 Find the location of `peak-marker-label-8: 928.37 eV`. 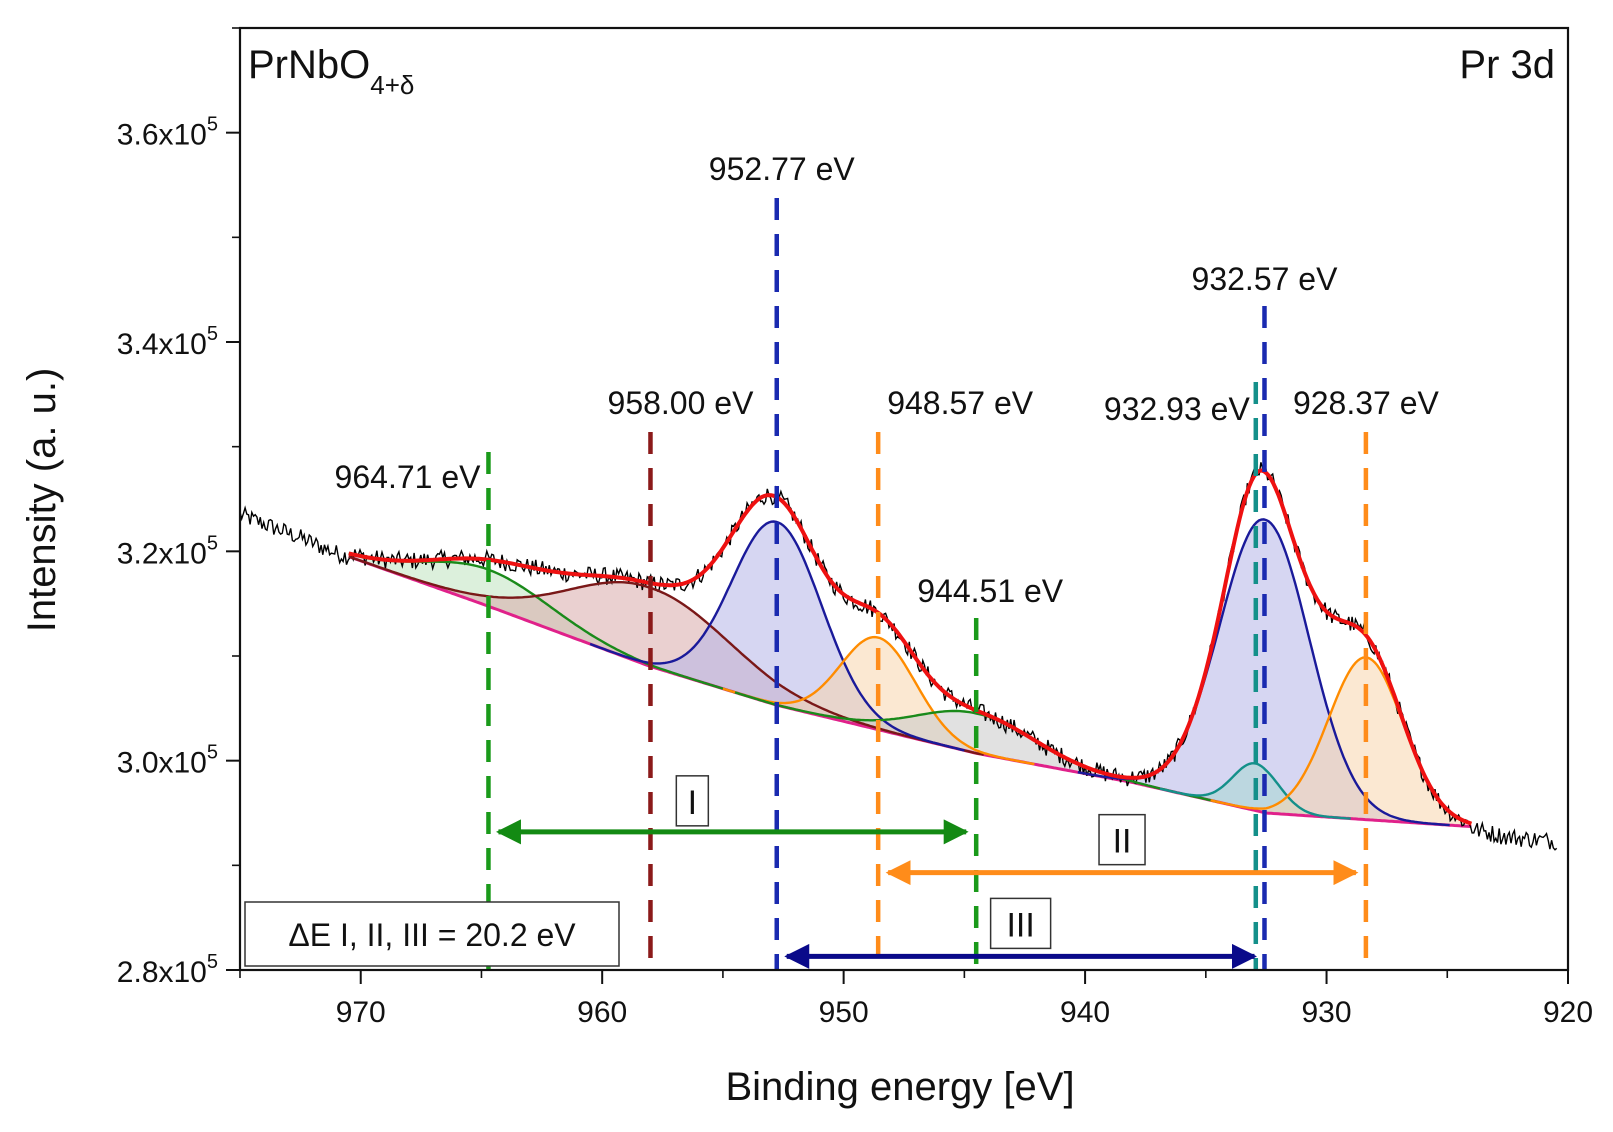

peak-marker-label-8: 928.37 eV is located at coordinates (1366, 403).